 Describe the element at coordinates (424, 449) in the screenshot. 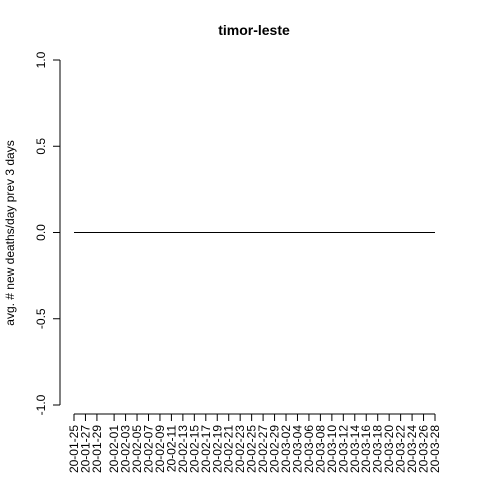

I see `x-tick-label: 20-03-26` at that location.